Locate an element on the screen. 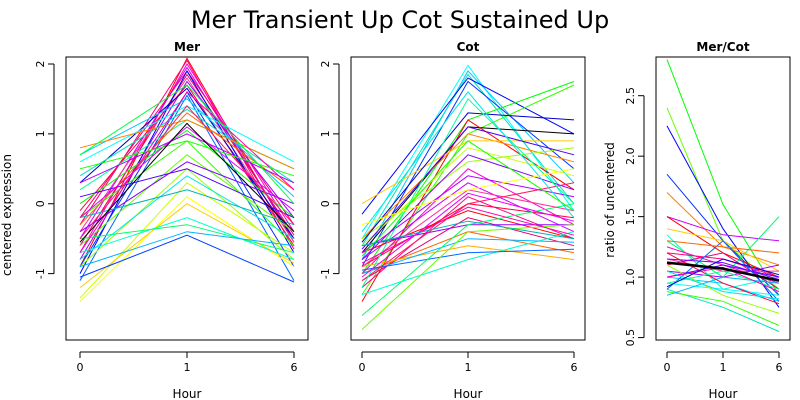  y-tick-label: 1.0 is located at coordinates (630, 277).